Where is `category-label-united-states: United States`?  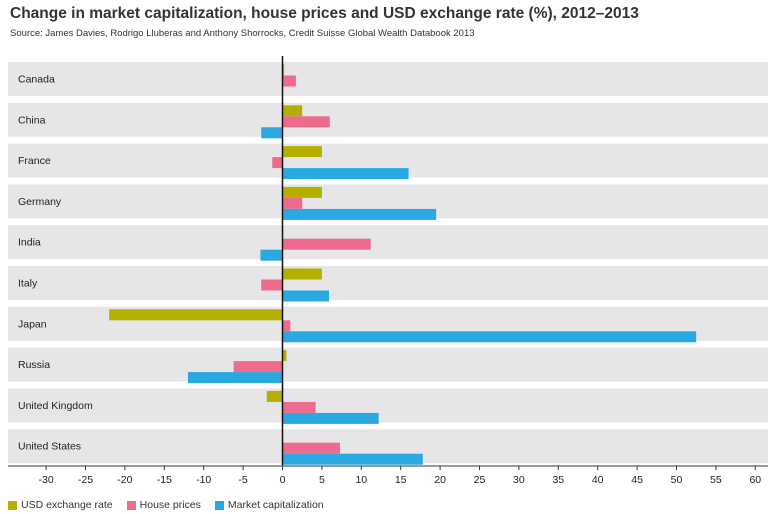 category-label-united-states: United States is located at coordinates (49, 447).